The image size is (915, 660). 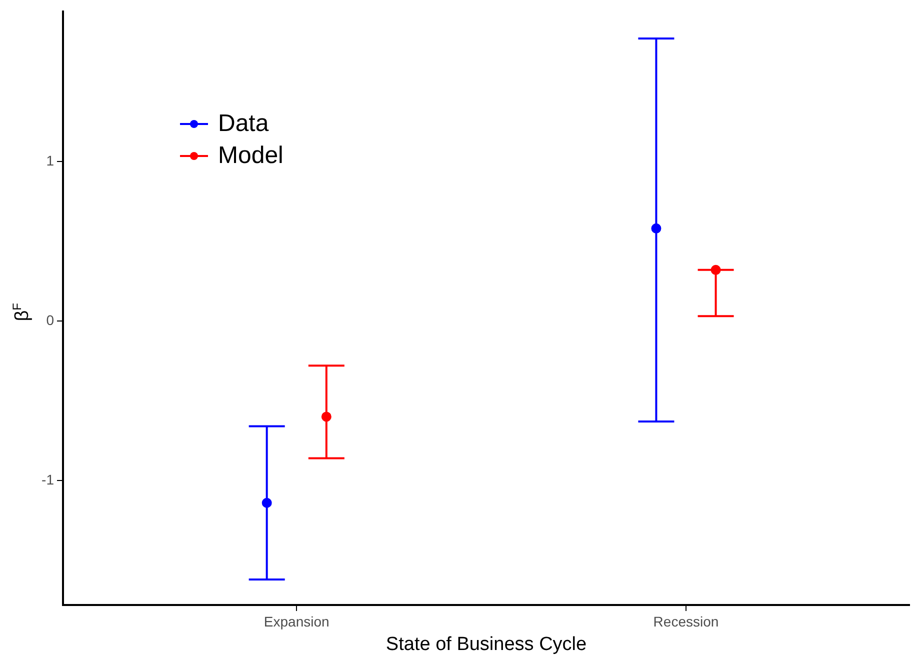 I want to click on y-tick-label: 0, so click(x=50, y=320).